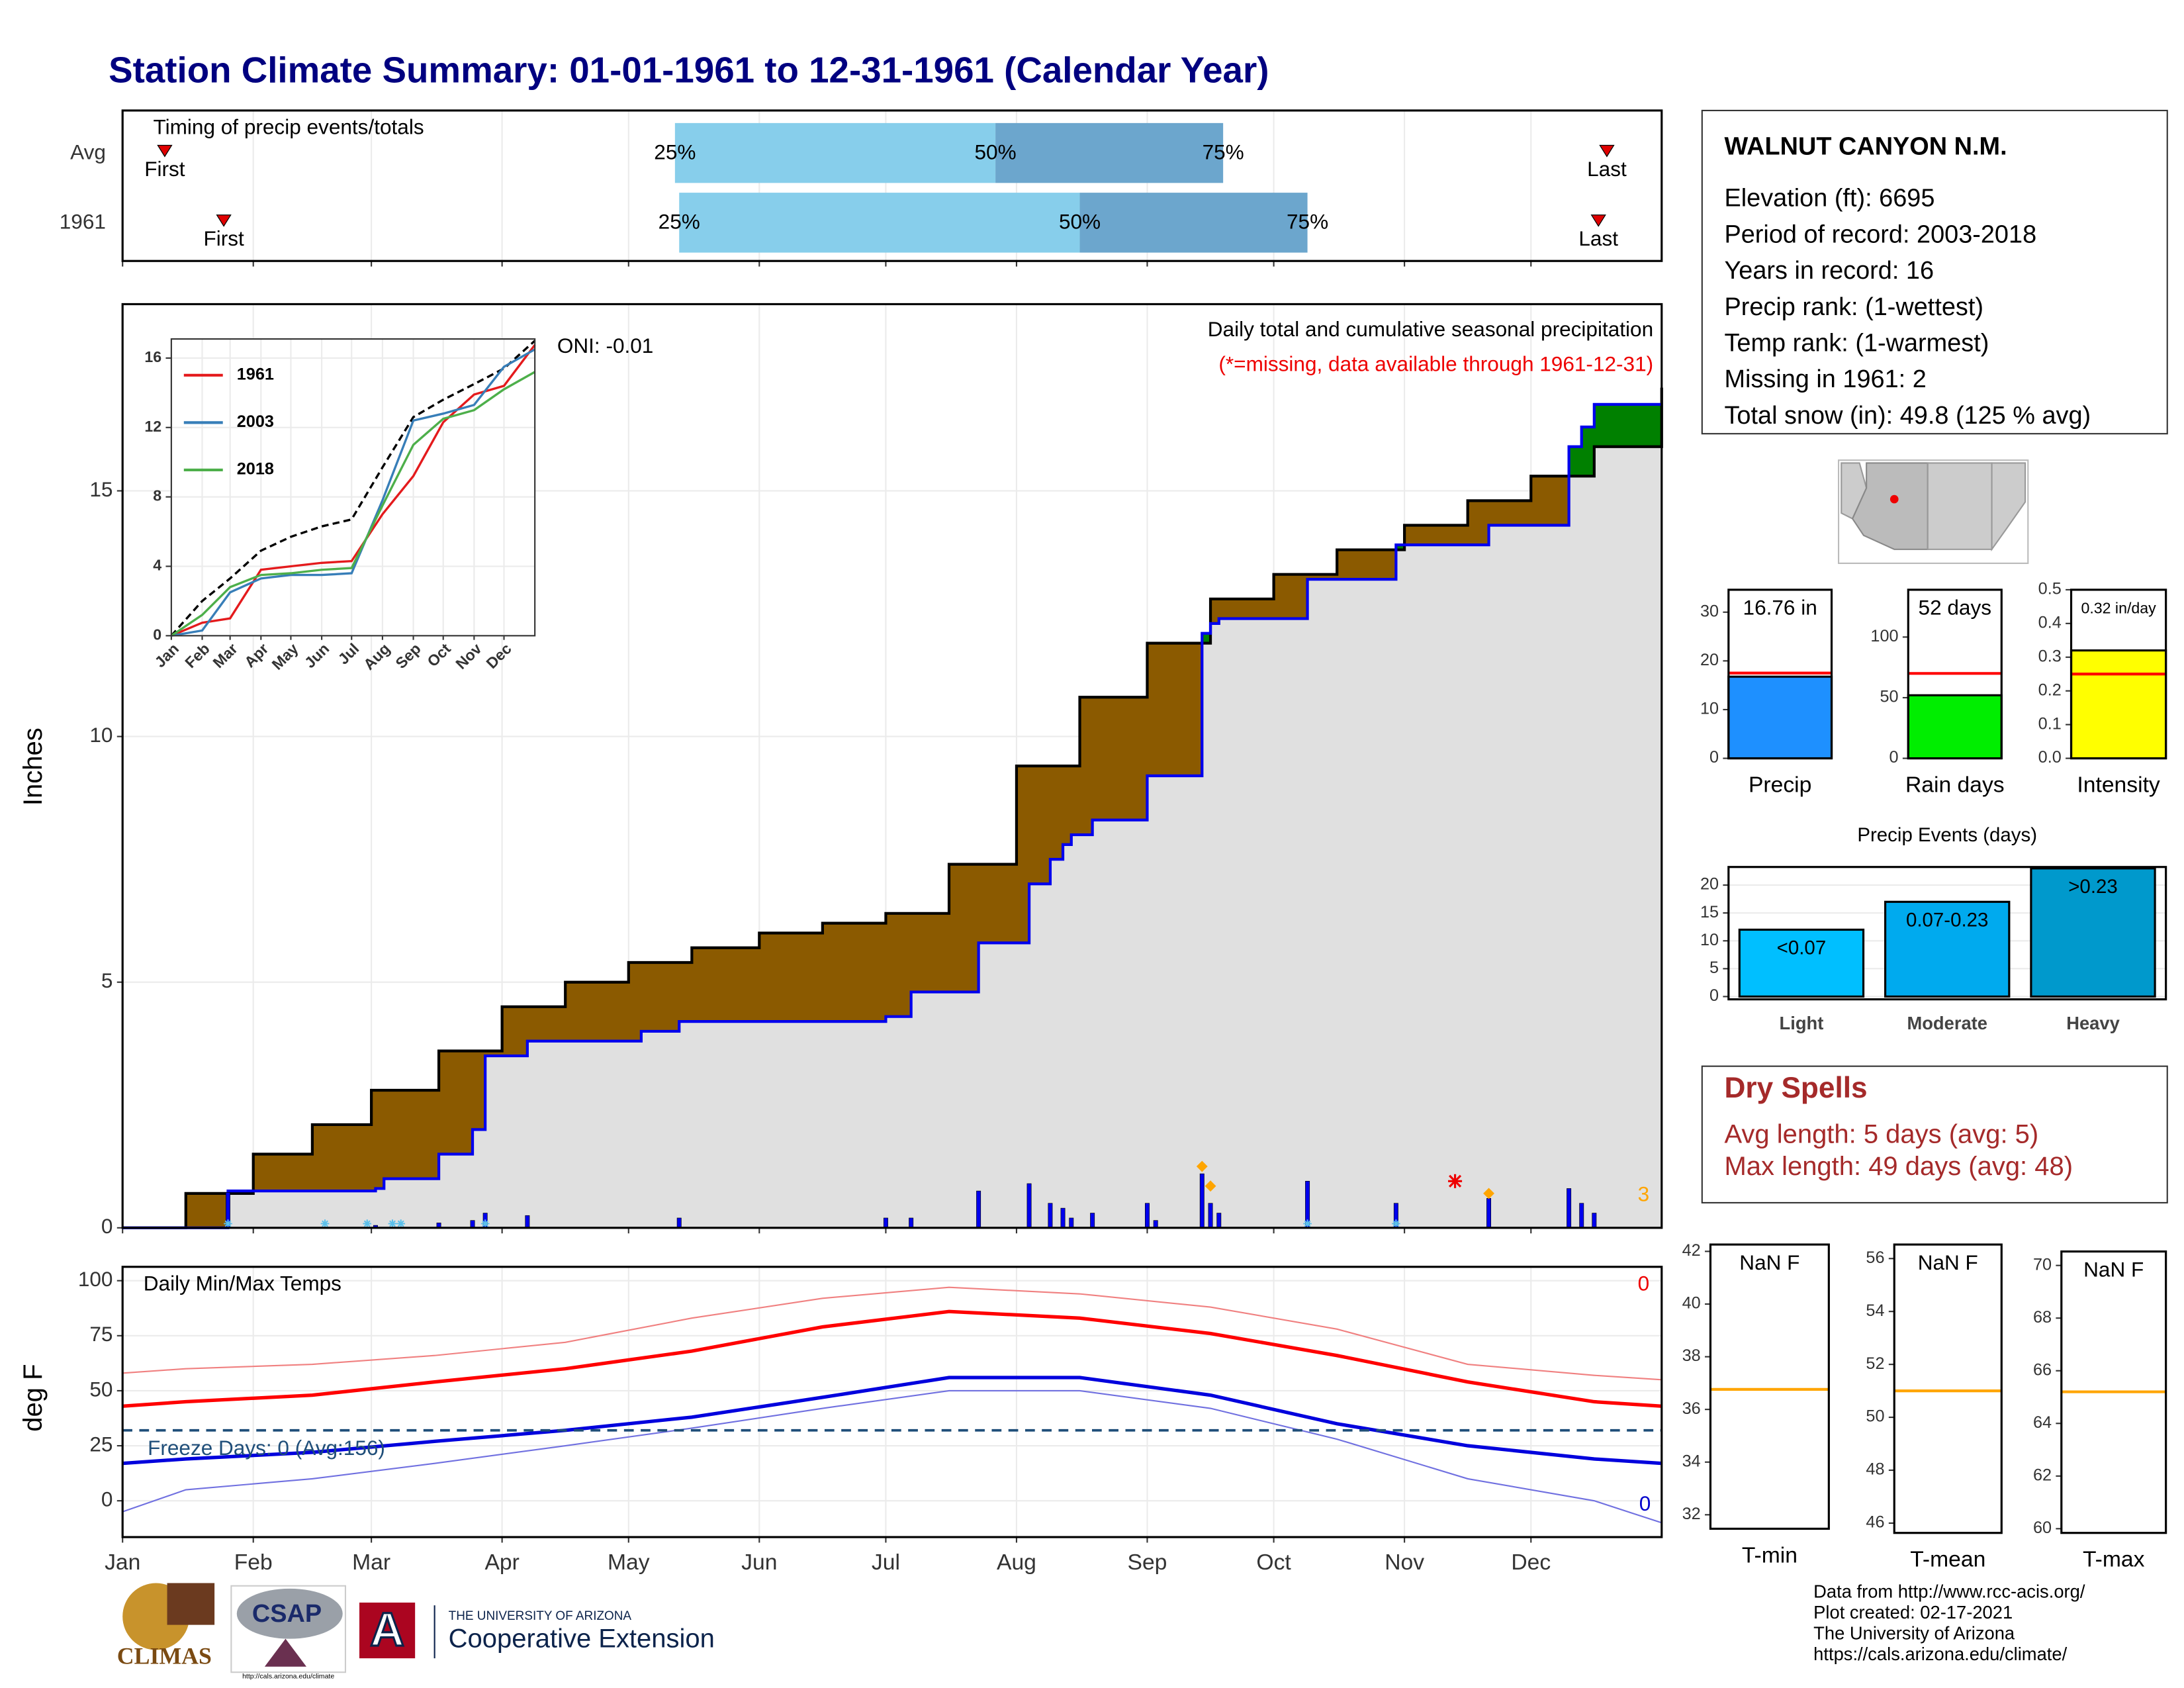  Describe the element at coordinates (540, 1616) in the screenshot. I see `ua-text: THE UNIVERSITY OF ARIZONA` at that location.